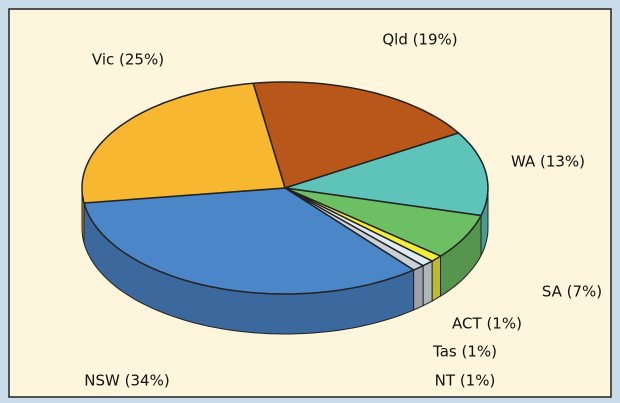  Describe the element at coordinates (487, 324) in the screenshot. I see `slice-label: ACT (1%)` at that location.